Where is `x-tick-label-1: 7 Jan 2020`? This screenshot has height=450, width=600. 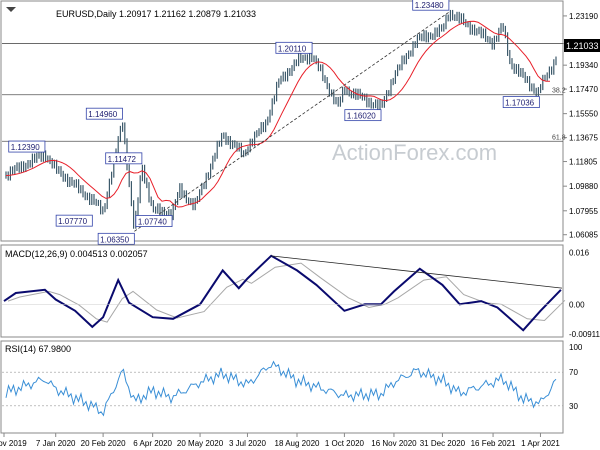 x-tick-label-1: 7 Jan 2020 is located at coordinates (56, 443).